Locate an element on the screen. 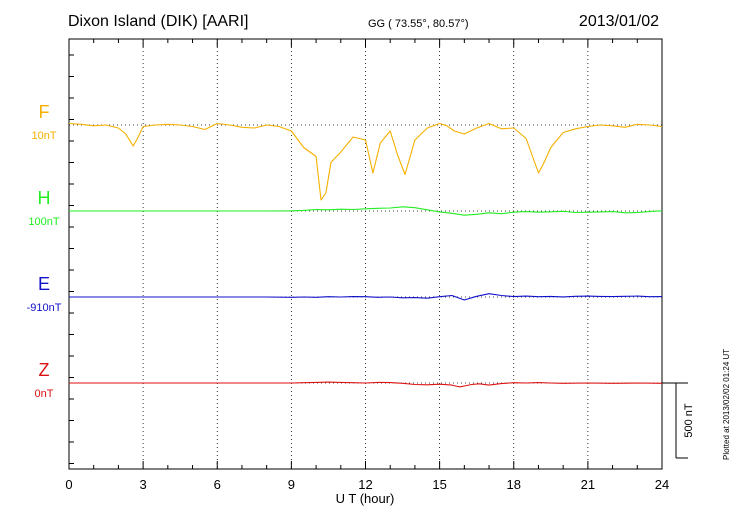 The width and height of the screenshot is (730, 520). geographic-coordinates: GG ( 73.55°, 80.57°) is located at coordinates (418, 24).